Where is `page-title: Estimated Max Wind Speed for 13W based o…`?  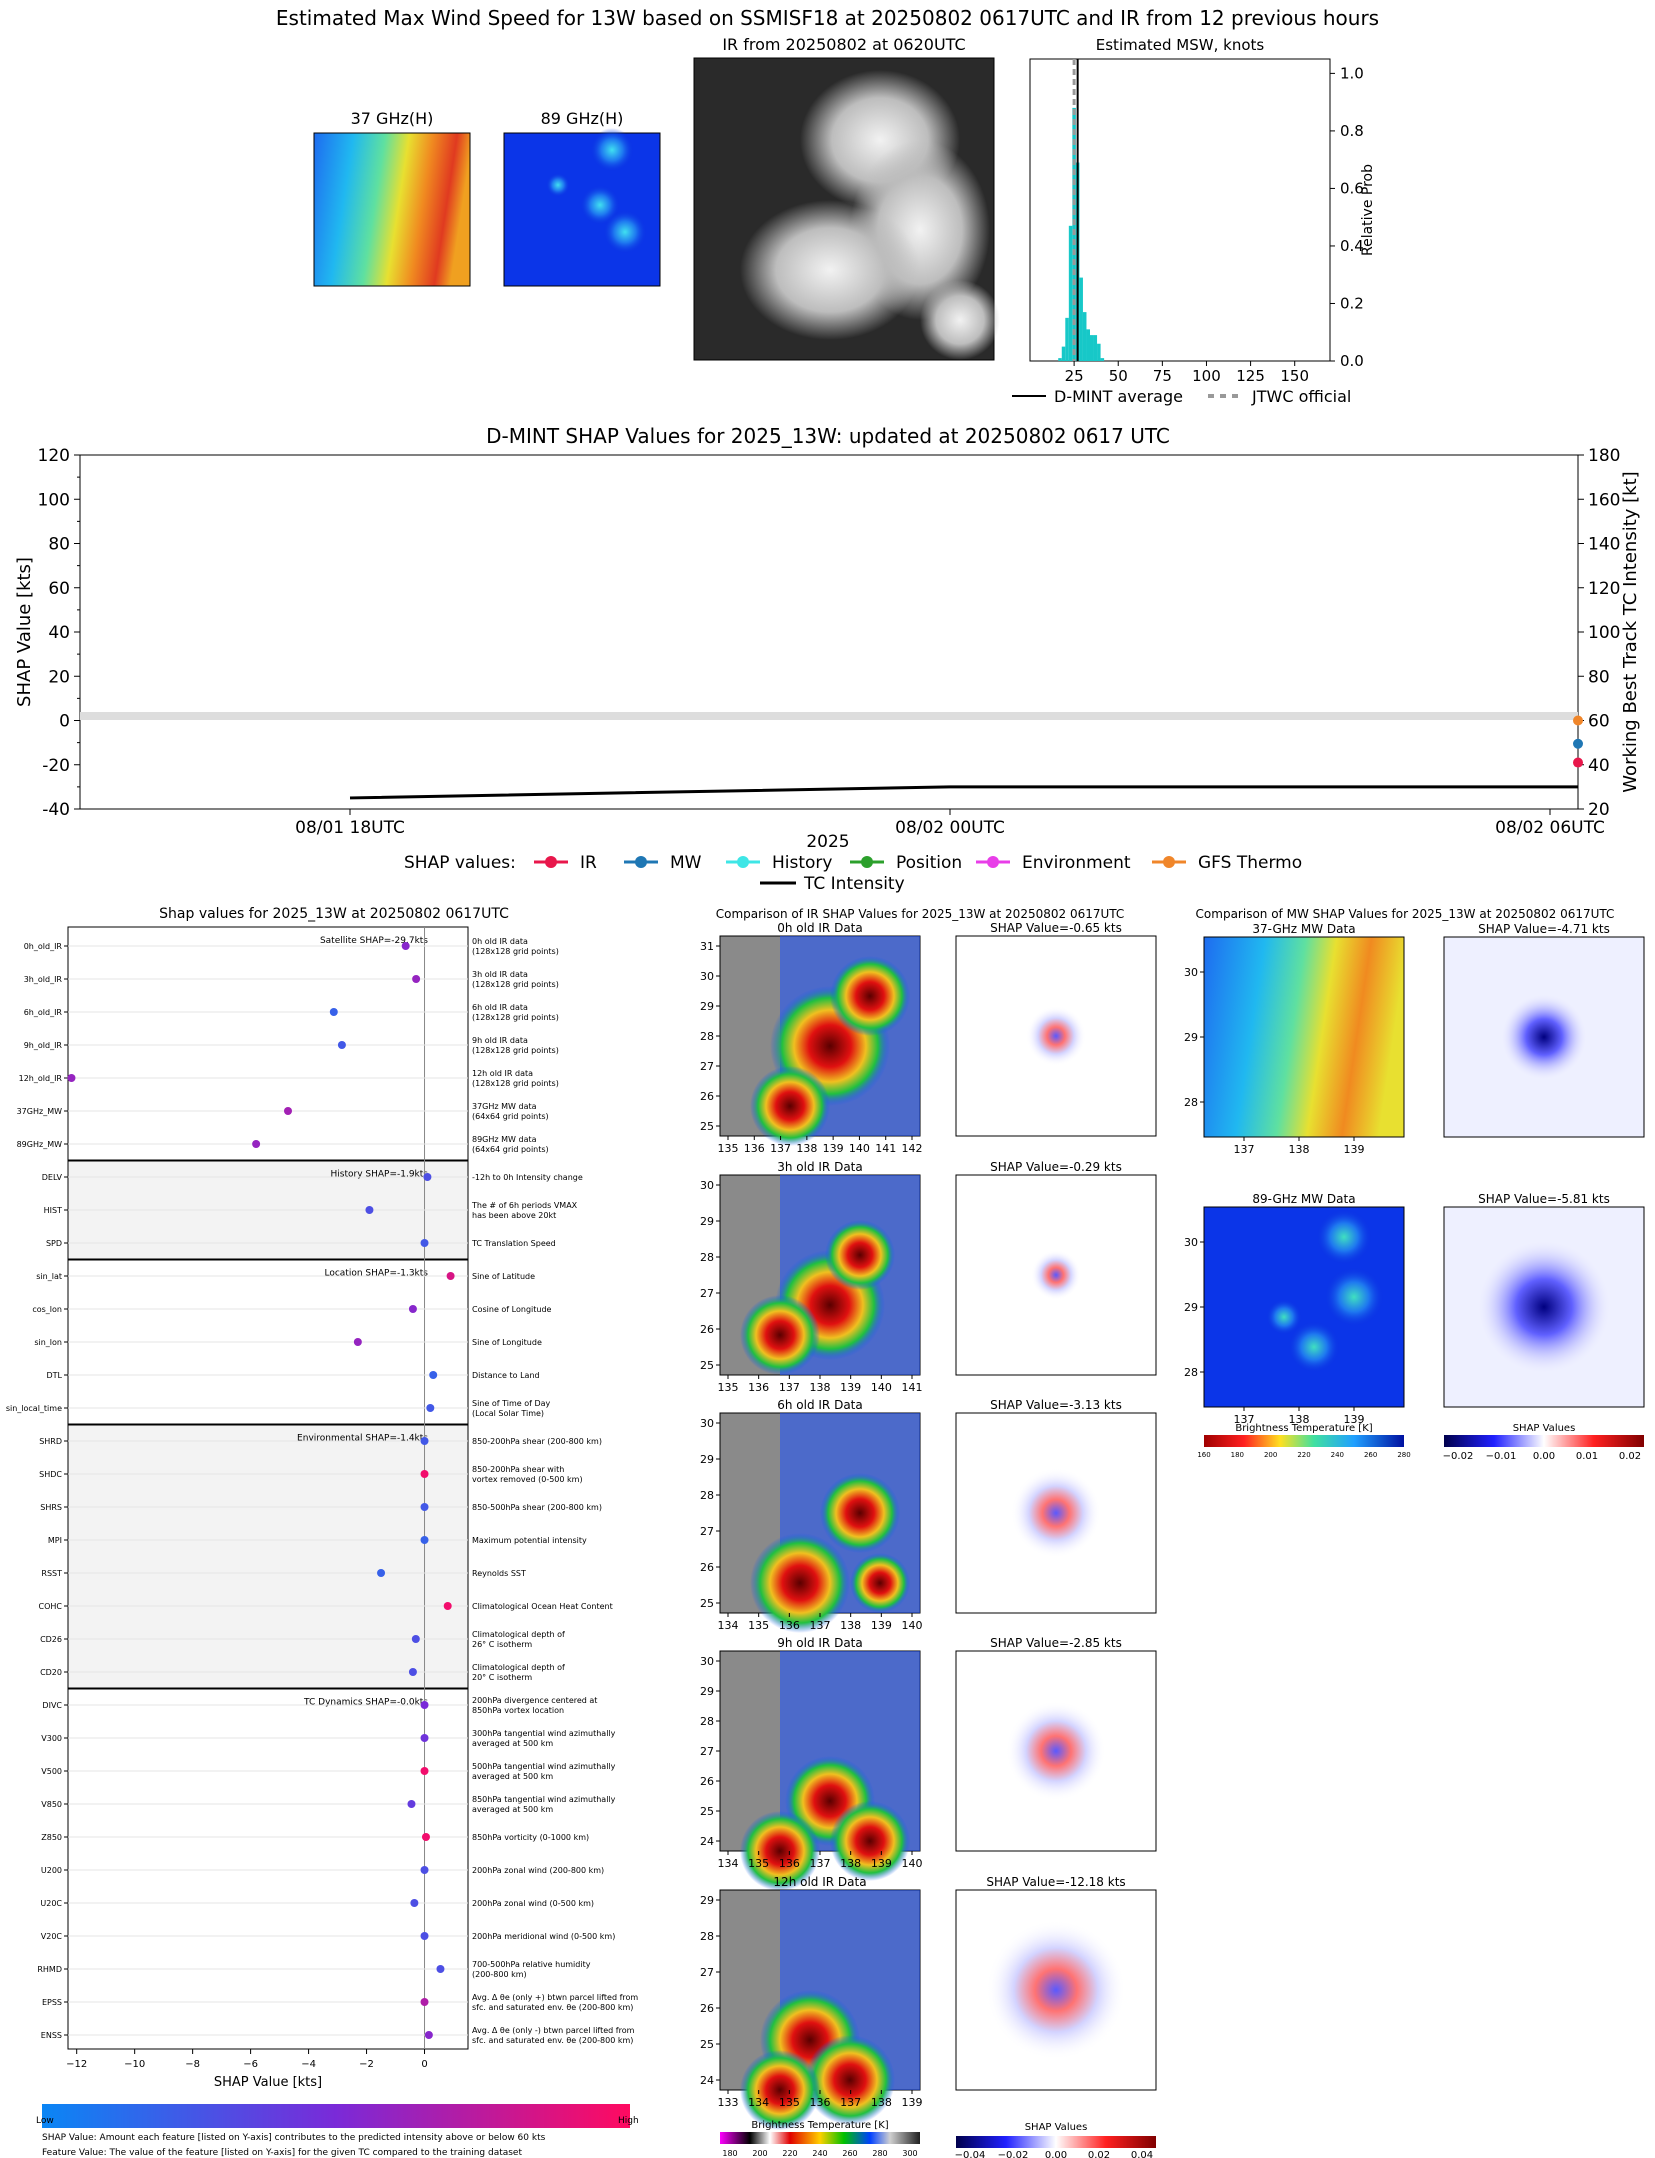
page-title: Estimated Max Wind Speed for 13W based o… is located at coordinates (827, 18).